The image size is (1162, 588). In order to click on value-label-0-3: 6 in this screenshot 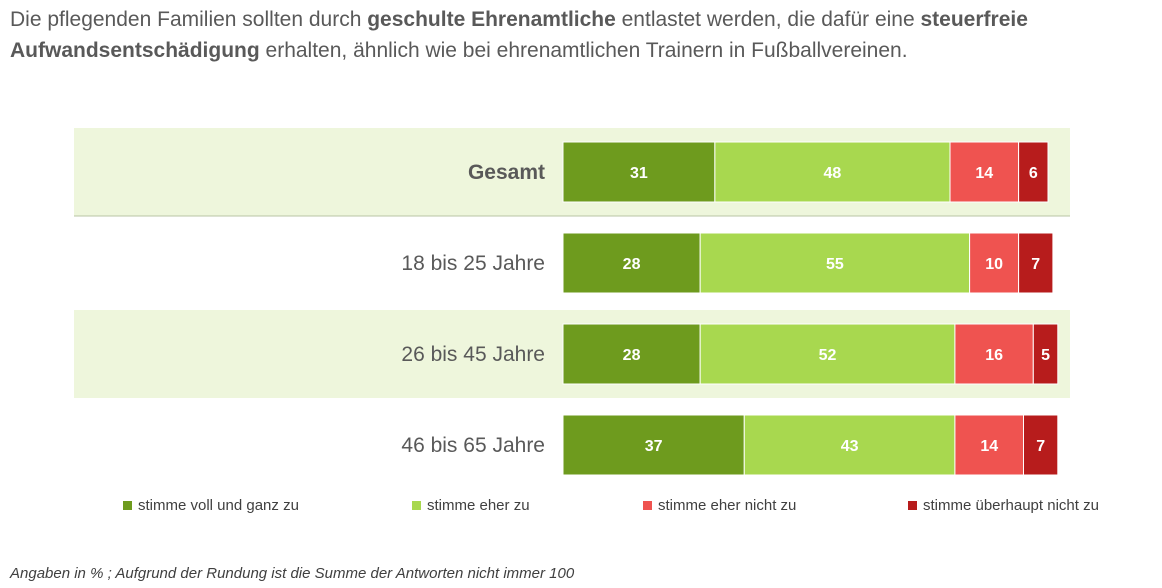, I will do `click(1033, 173)`.